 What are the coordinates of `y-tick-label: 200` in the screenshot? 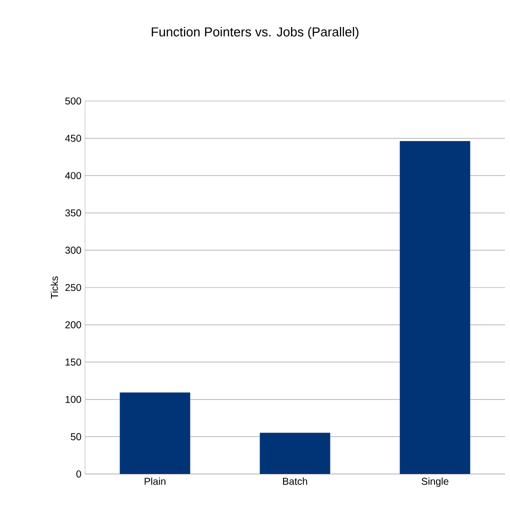 It's located at (73, 324).